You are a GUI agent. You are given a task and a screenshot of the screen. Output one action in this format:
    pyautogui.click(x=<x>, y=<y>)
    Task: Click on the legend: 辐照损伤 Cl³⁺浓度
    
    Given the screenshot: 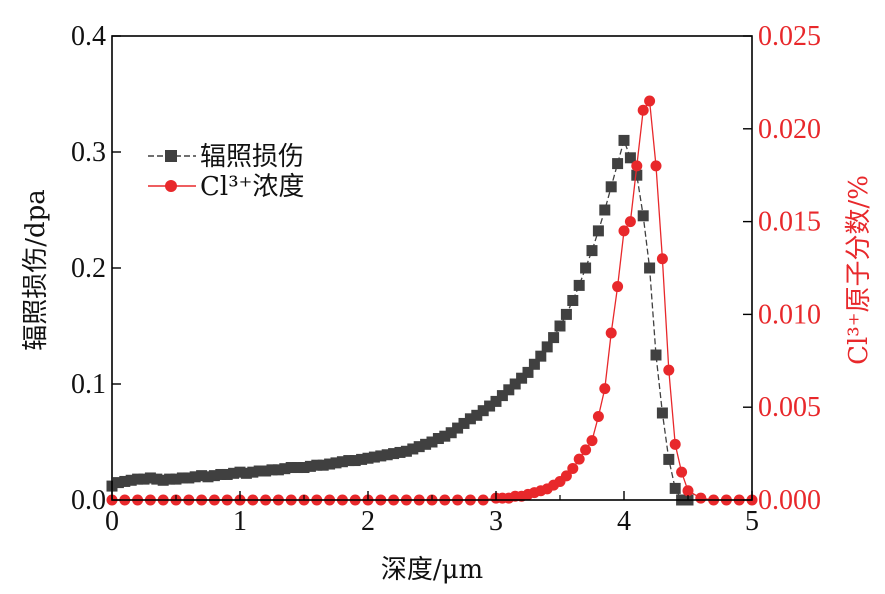 What is the action you would take?
    pyautogui.click(x=226, y=172)
    